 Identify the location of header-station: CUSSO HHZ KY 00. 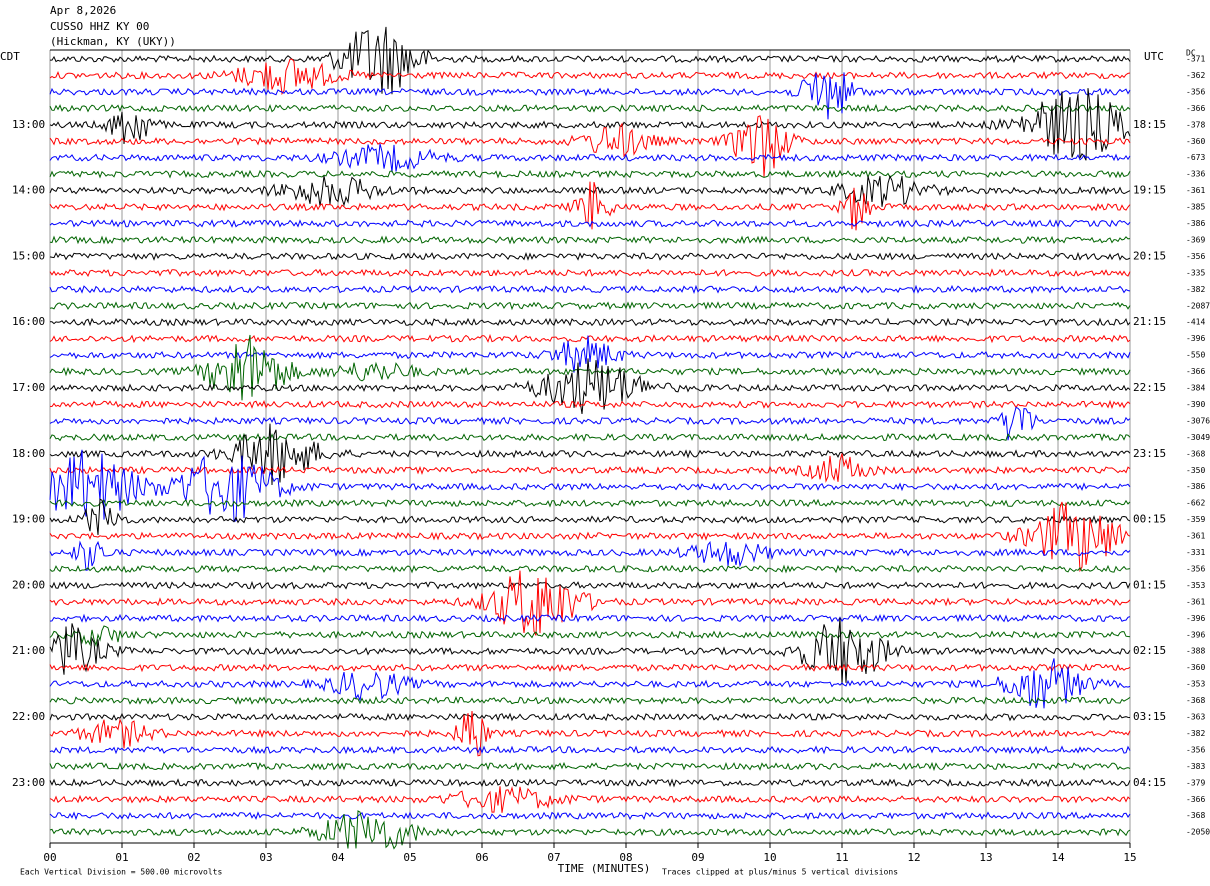
(99, 26).